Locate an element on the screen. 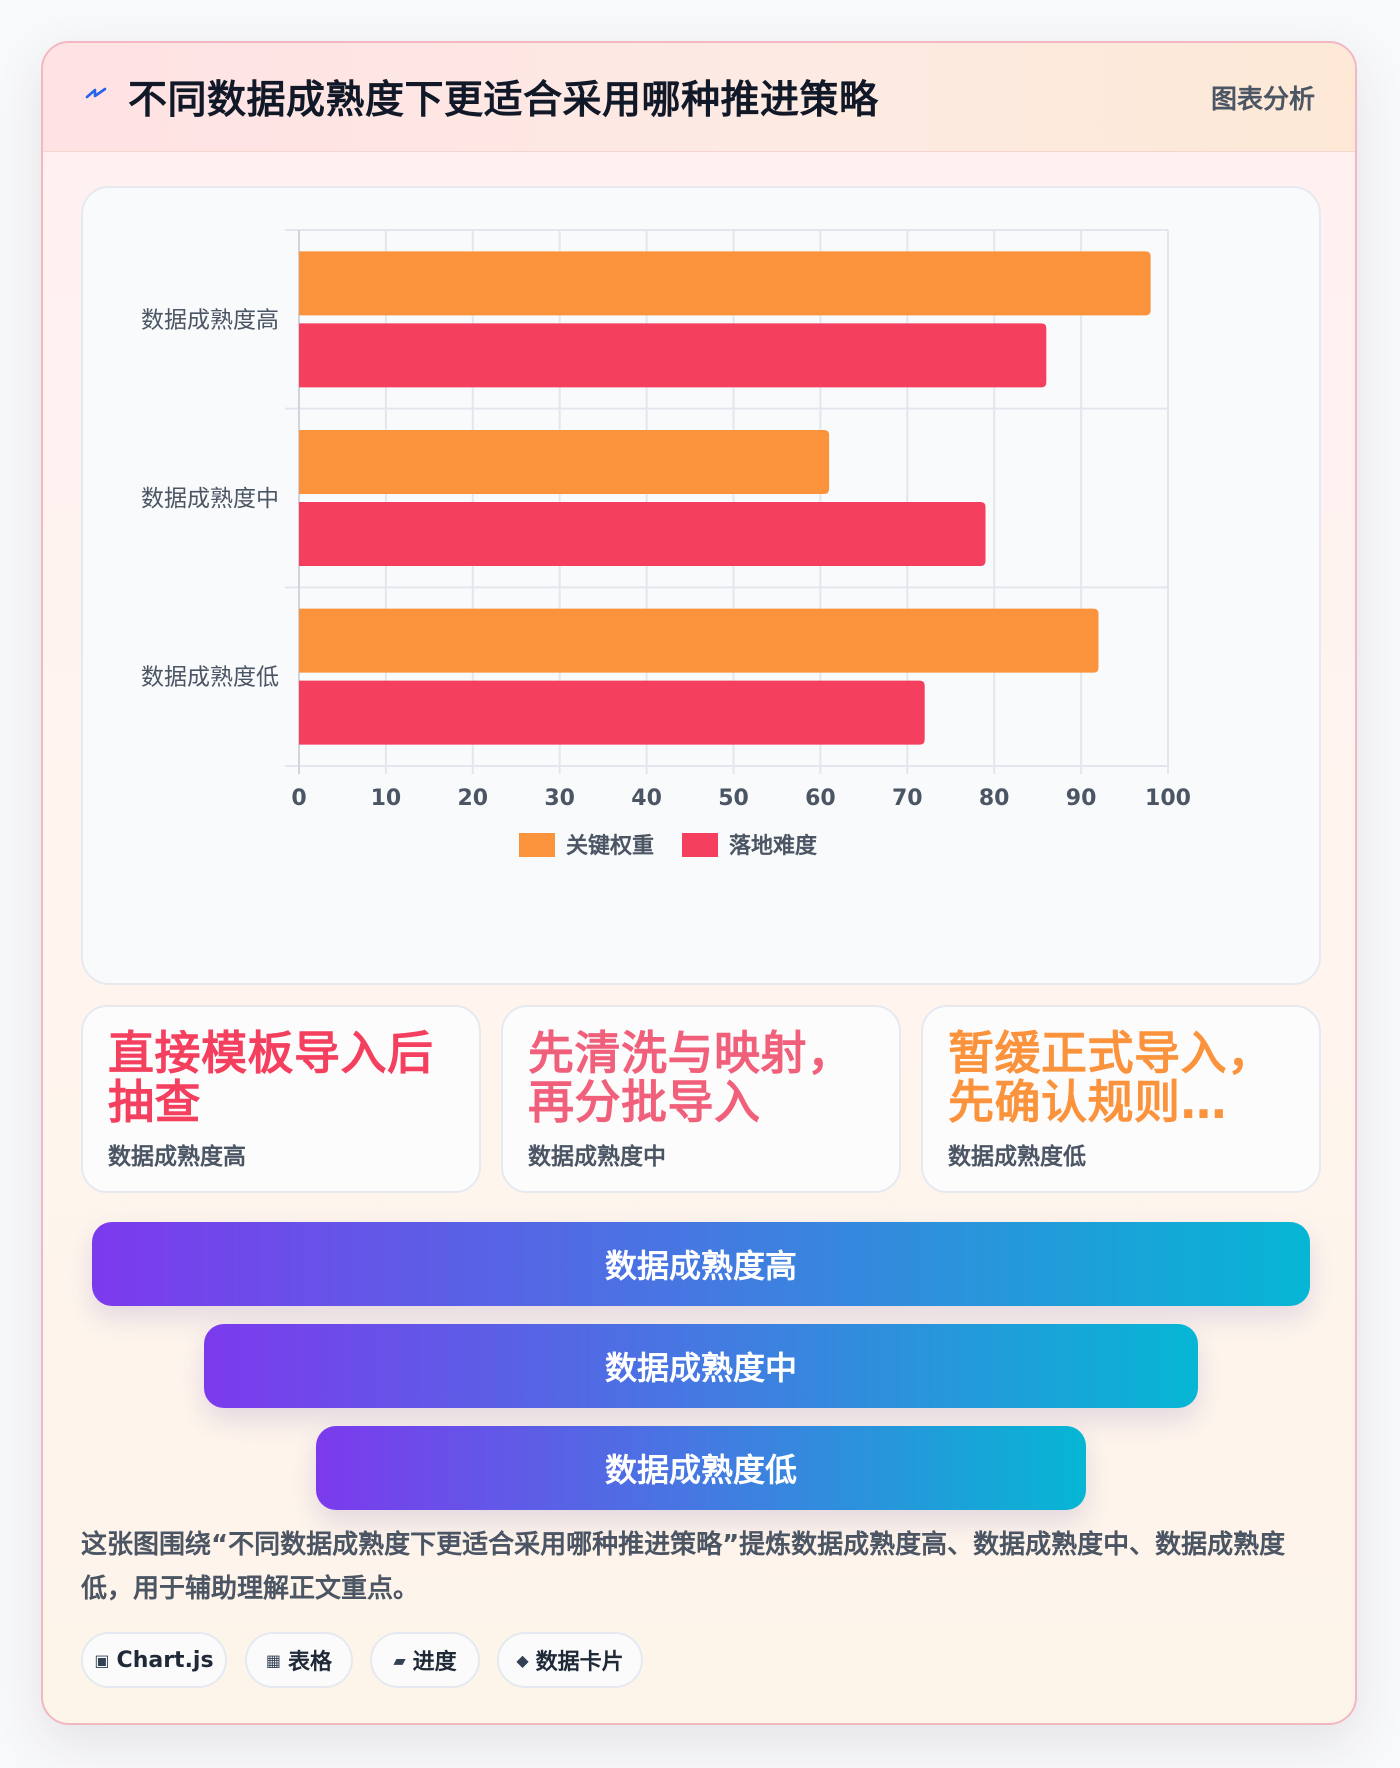  y-tick-label: 数据成熟度低 is located at coordinates (210, 678).